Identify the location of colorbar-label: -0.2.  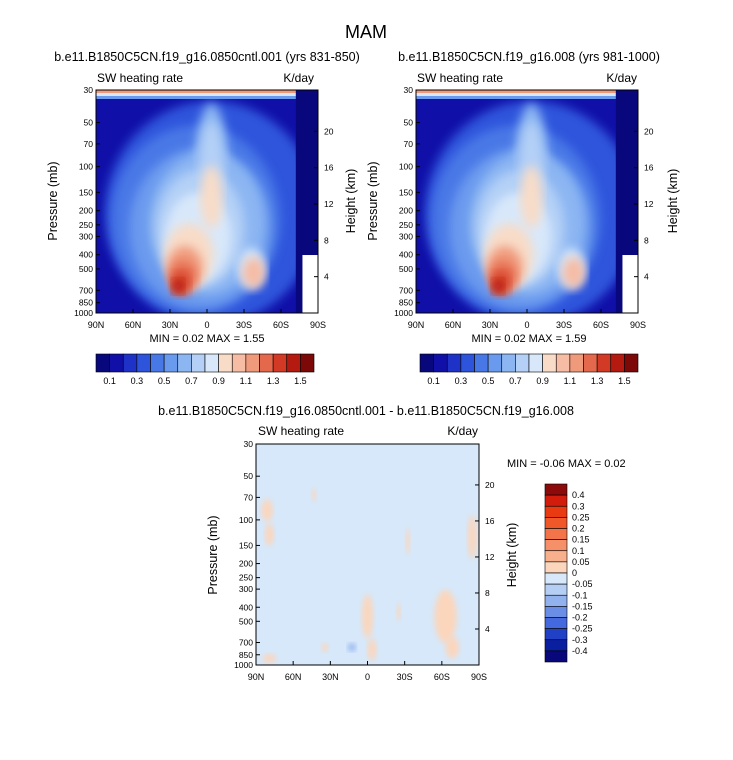
(580, 618).